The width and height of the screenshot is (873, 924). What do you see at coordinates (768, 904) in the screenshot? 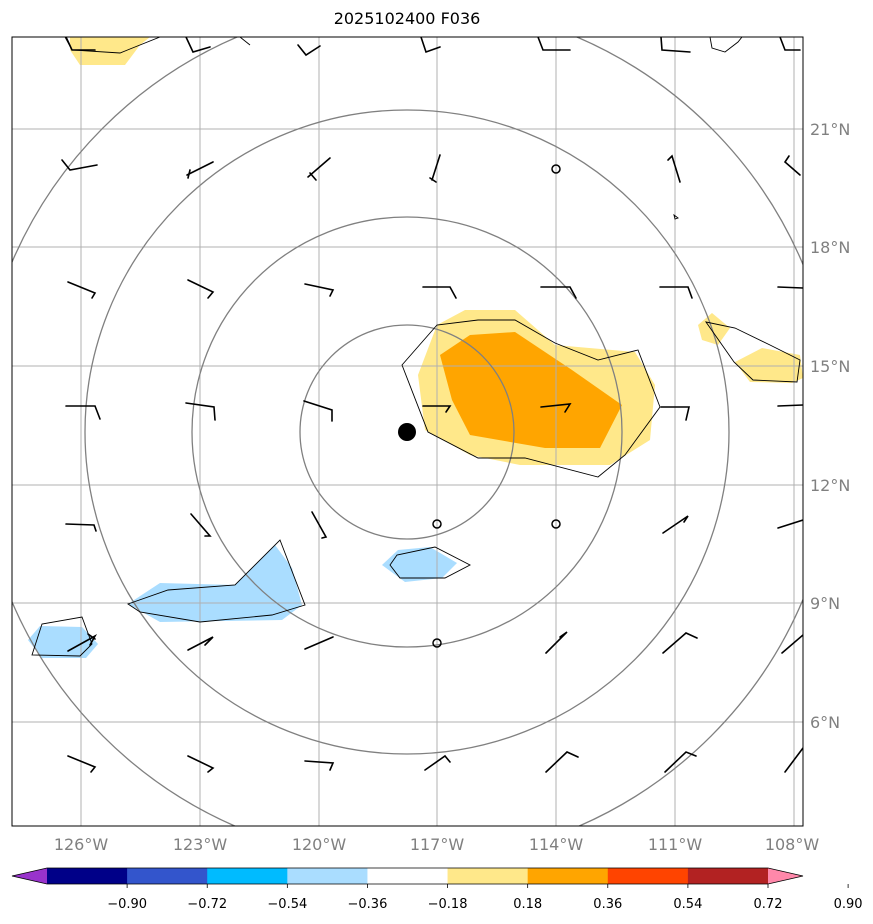
I see `colorbar-tick-label: 0.72` at bounding box center [768, 904].